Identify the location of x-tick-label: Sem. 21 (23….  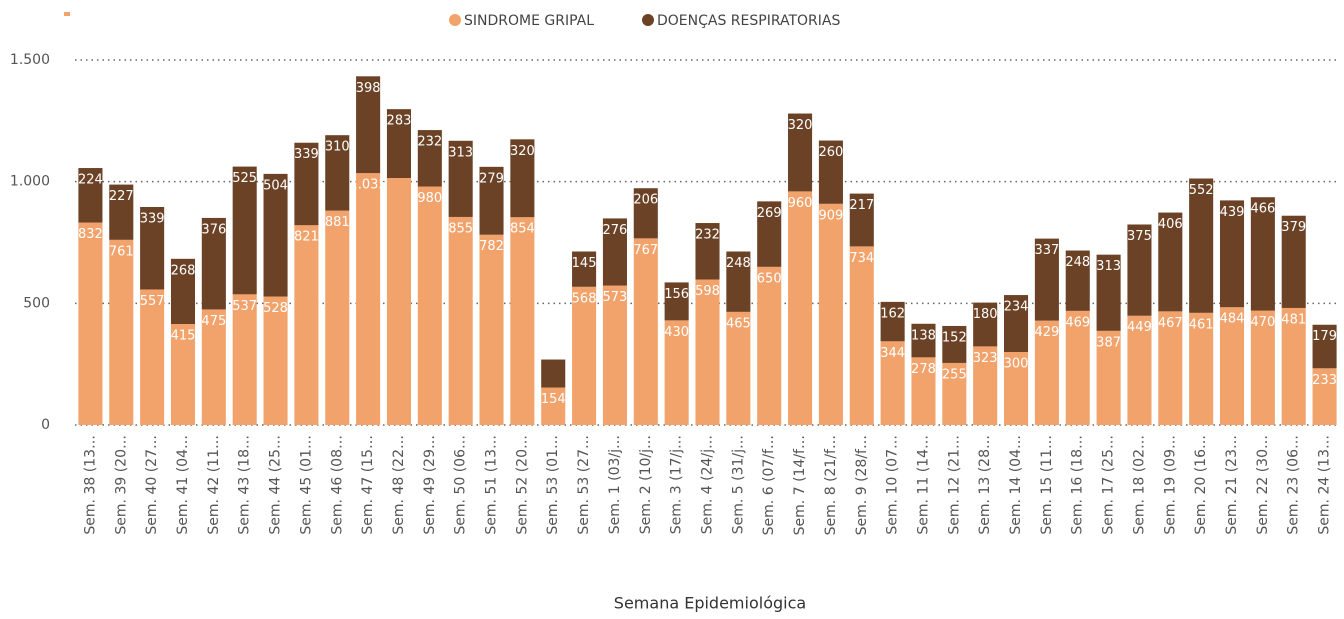
(1232, 485).